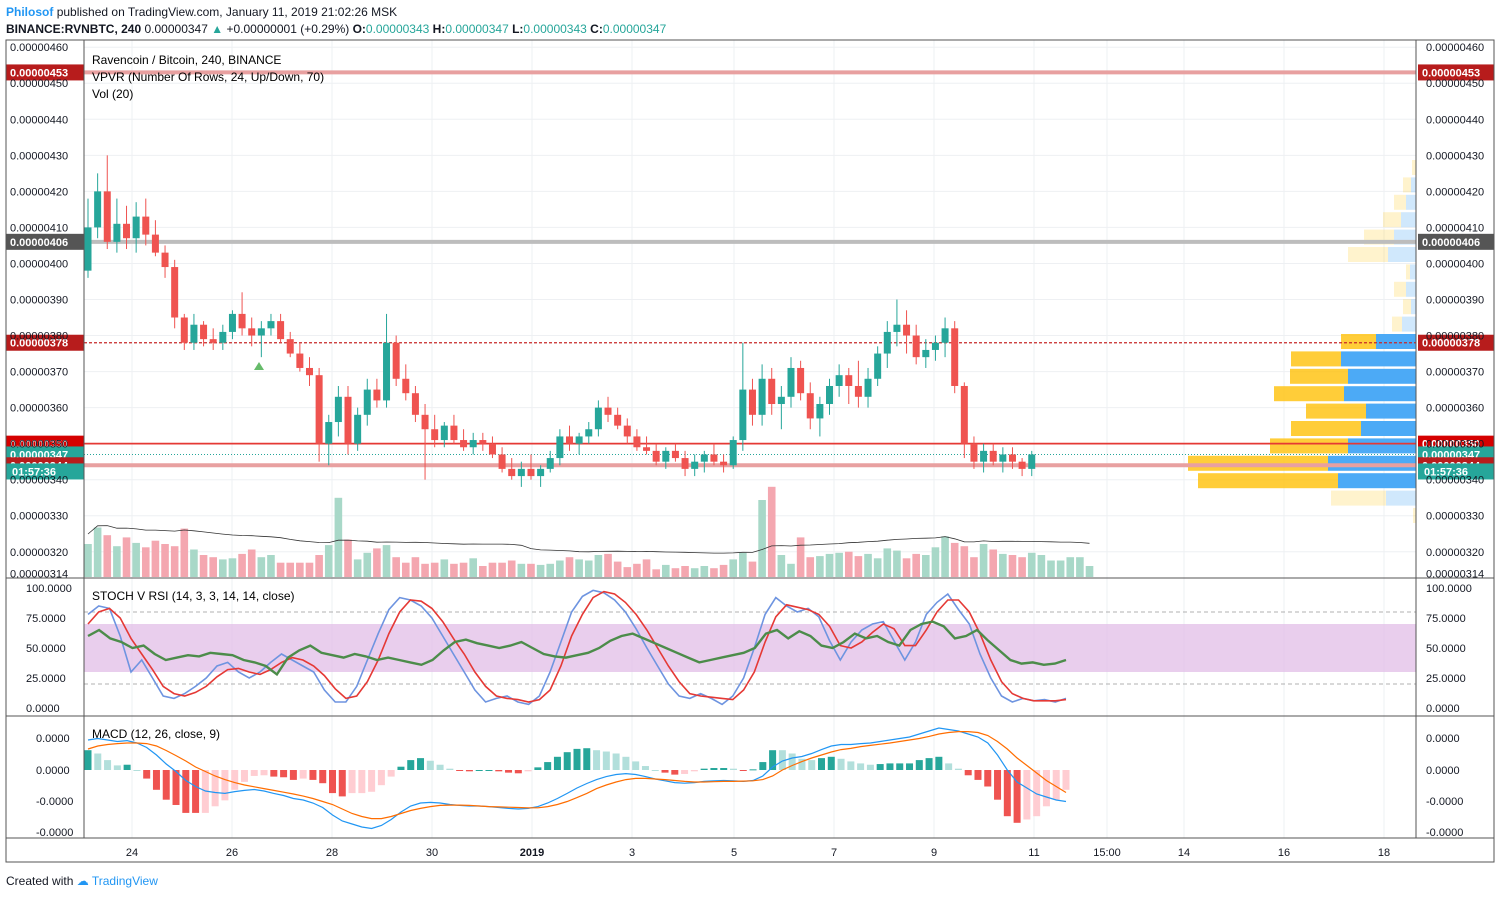 The height and width of the screenshot is (899, 1500). I want to click on author-name: Philosof, so click(30, 12).